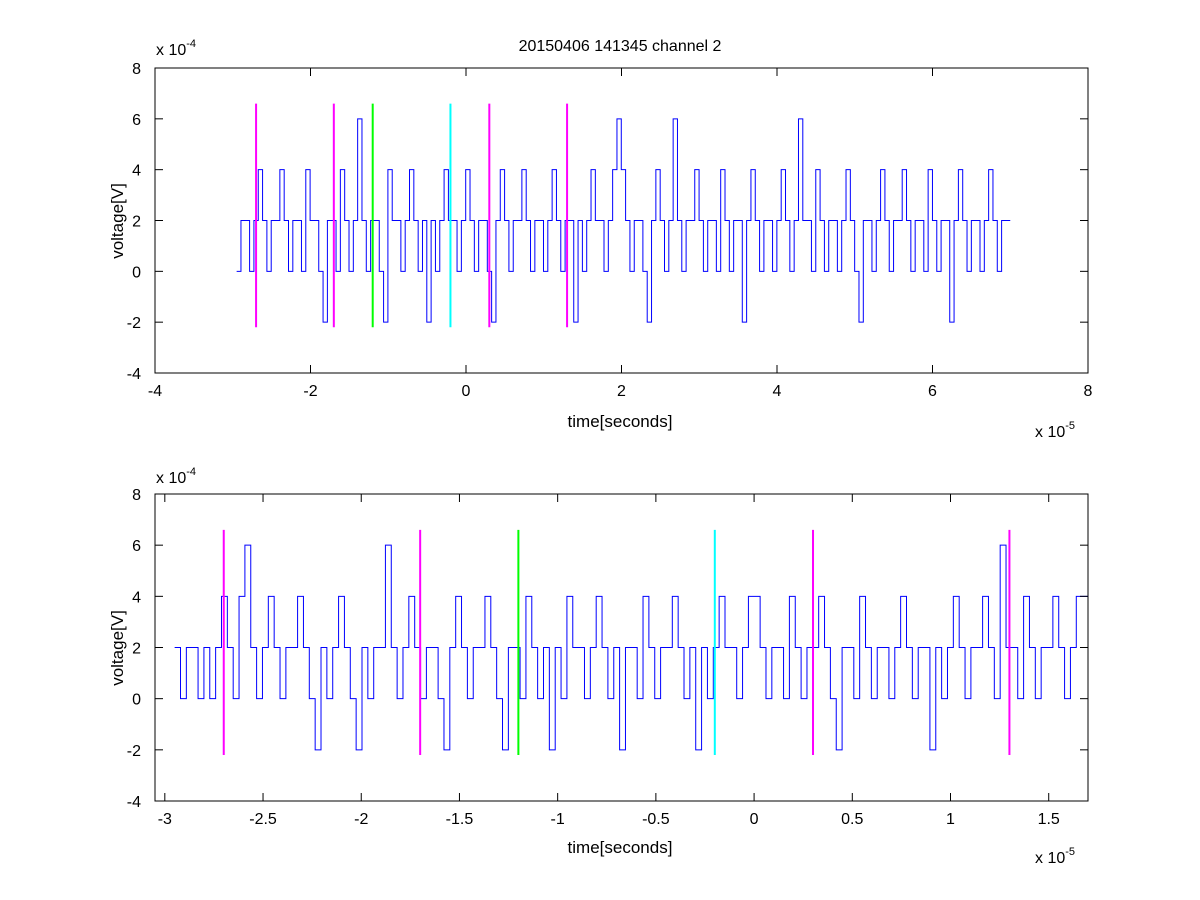  I want to click on top-plot-y-tick-label: -4, so click(134, 374).